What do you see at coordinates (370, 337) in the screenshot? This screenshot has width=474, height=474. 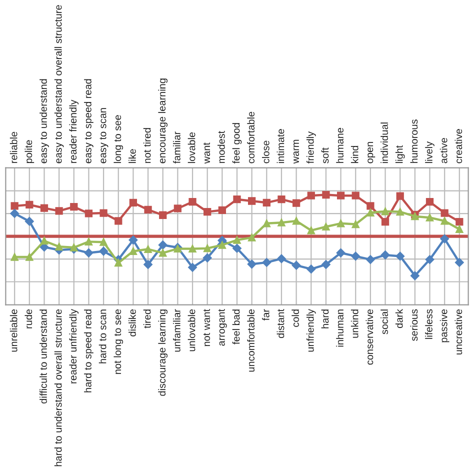 I see `x-tick-label: conservative` at bounding box center [370, 337].